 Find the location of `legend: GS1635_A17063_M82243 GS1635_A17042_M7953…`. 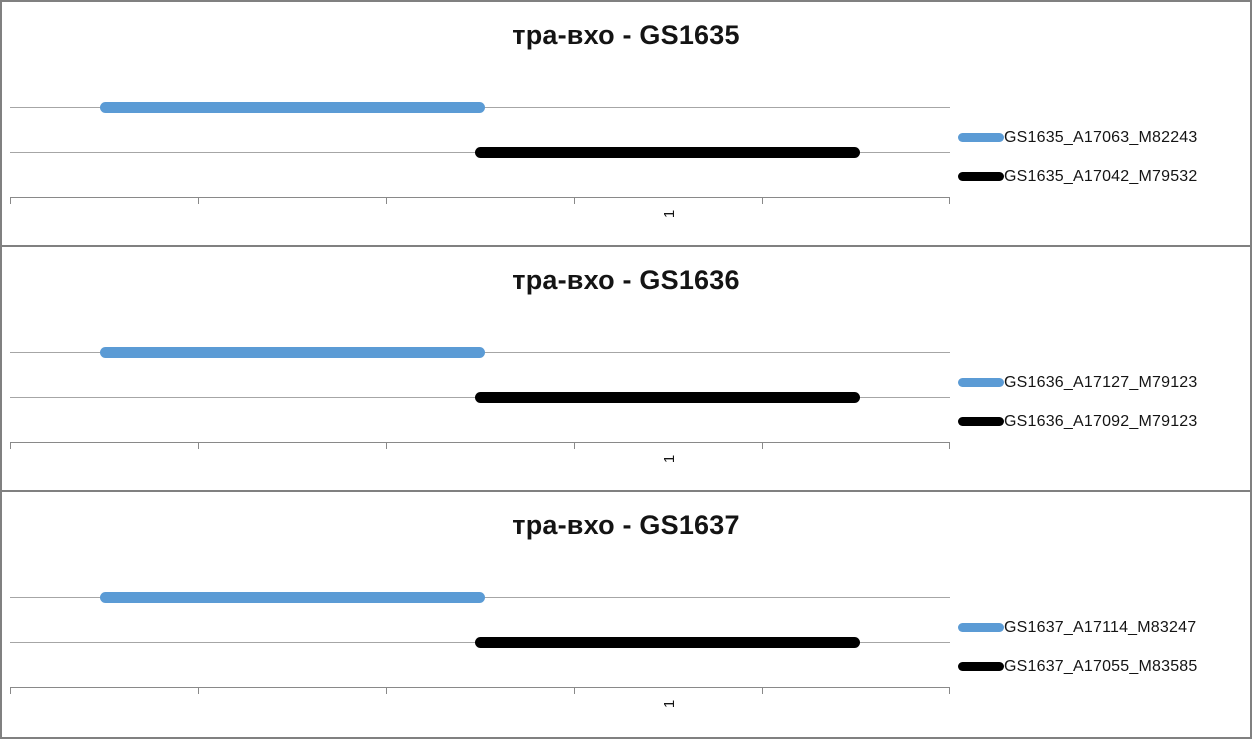

legend: GS1635_A17063_M82243 GS1635_A17042_M7953… is located at coordinates (1078, 157).